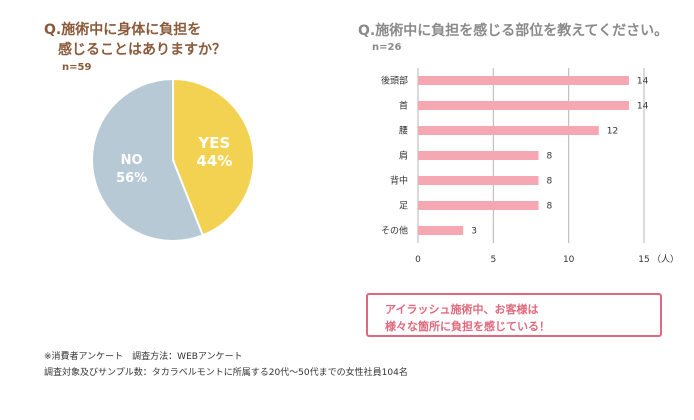  What do you see at coordinates (493, 260) in the screenshot?
I see `x-tick-label: 5` at bounding box center [493, 260].